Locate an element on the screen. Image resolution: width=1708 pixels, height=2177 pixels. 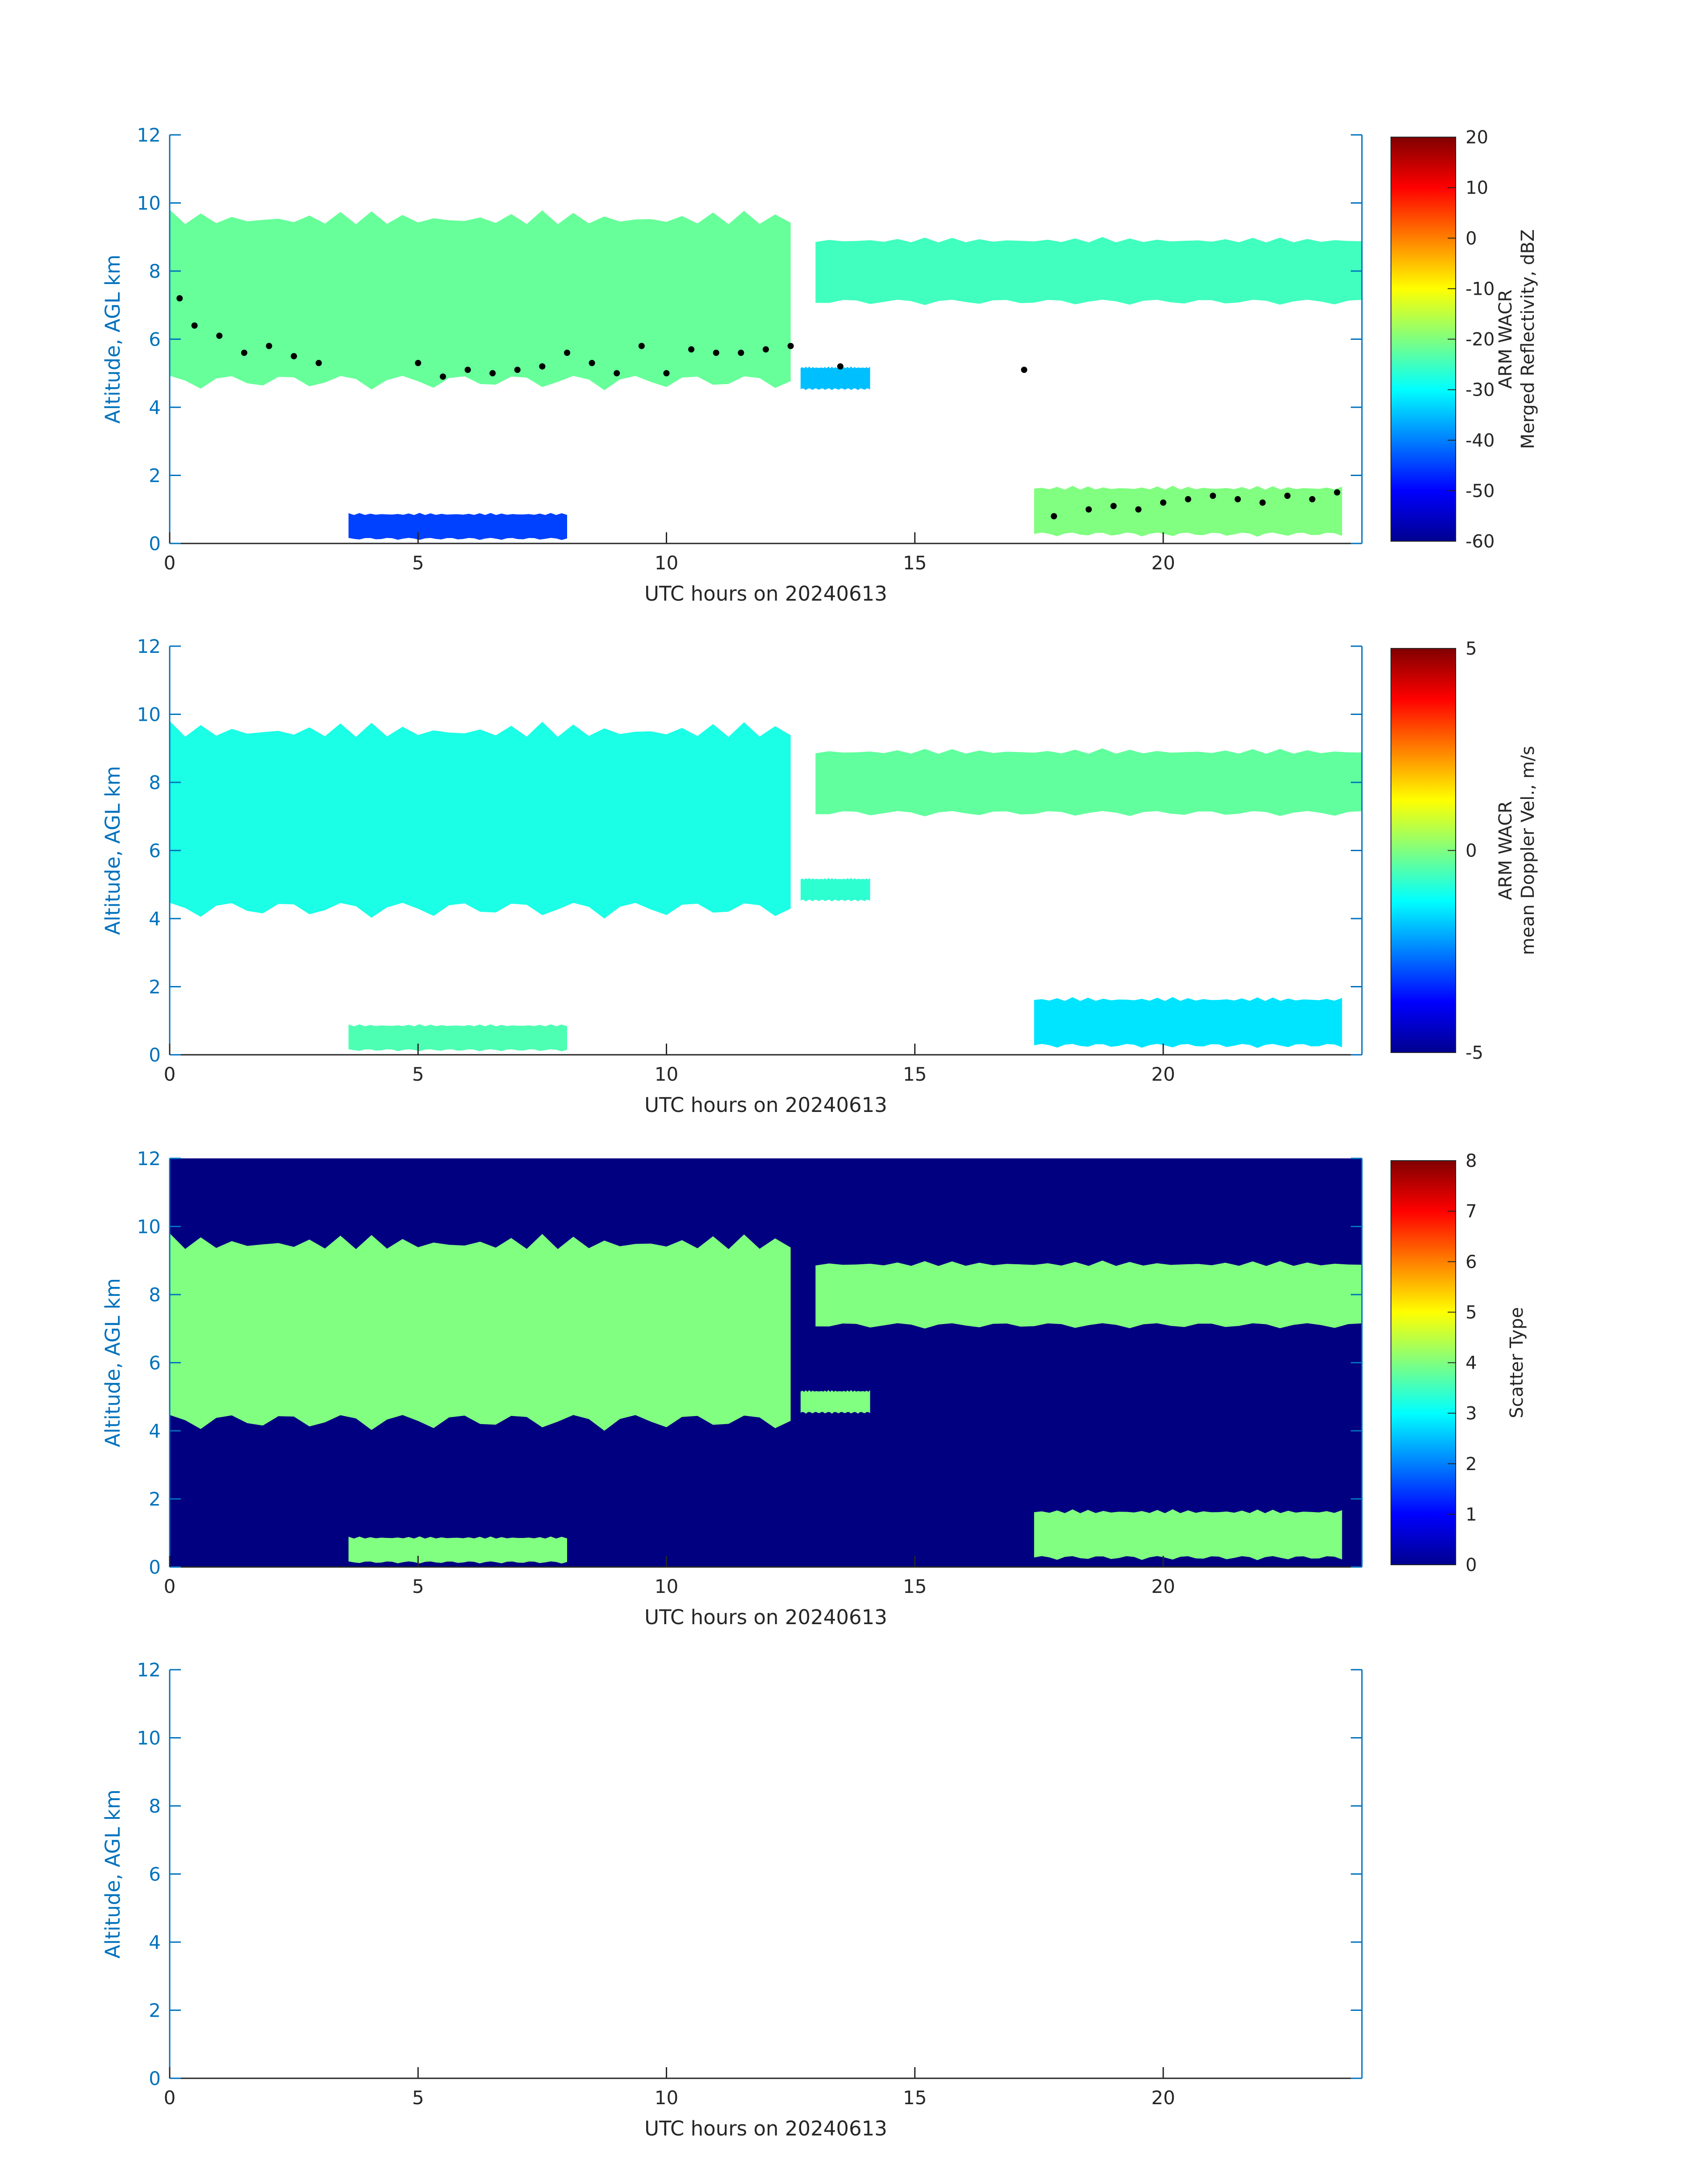
colorbar-tick-label: -10 is located at coordinates (1480, 289).